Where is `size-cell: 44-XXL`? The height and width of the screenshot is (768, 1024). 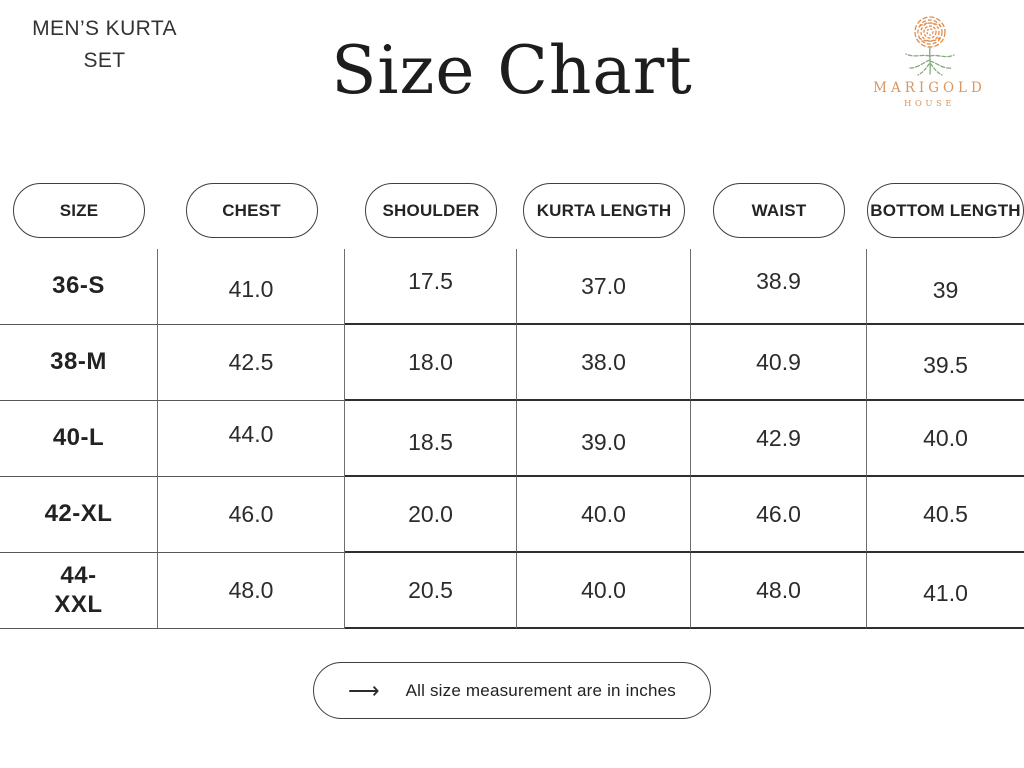
size-cell: 44-XXL is located at coordinates (79, 591).